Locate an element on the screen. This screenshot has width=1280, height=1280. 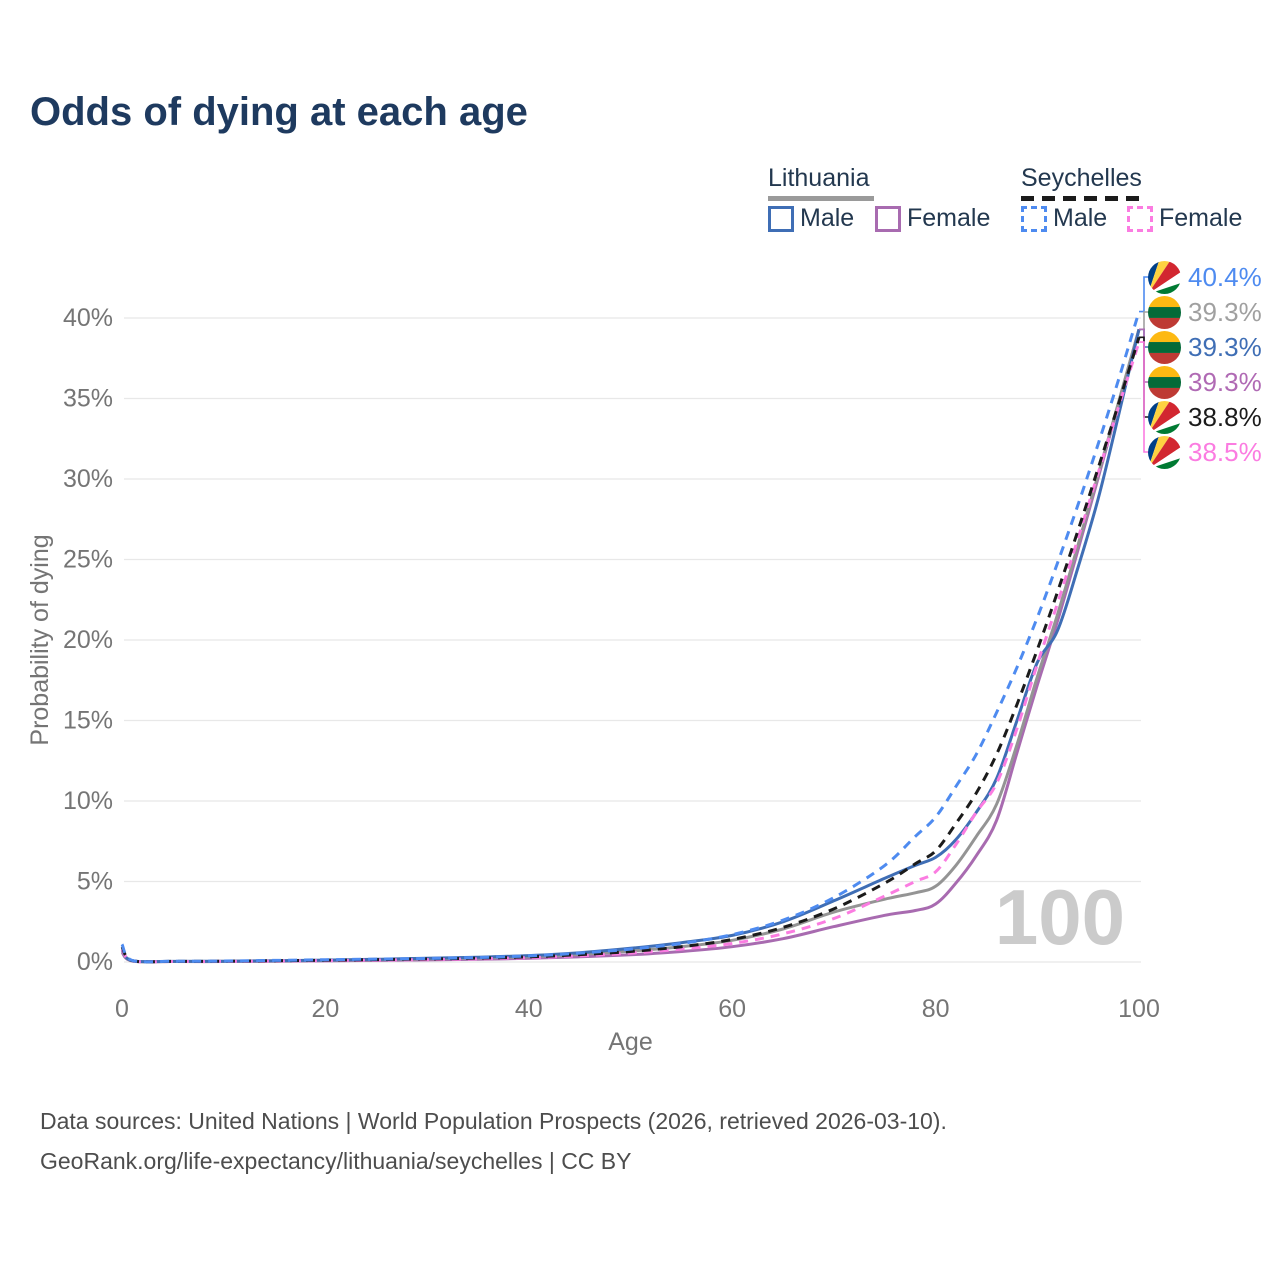
legend-group-lithuania-label: Lithuania is located at coordinates (819, 178).